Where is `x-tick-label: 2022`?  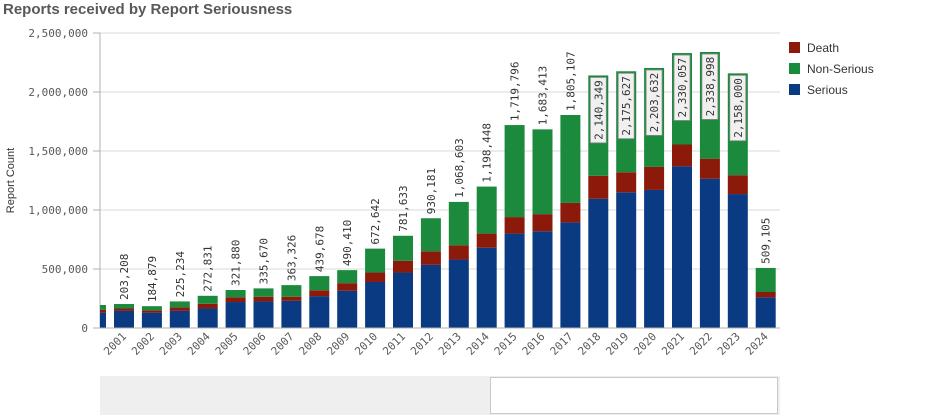 x-tick-label: 2022 is located at coordinates (701, 344).